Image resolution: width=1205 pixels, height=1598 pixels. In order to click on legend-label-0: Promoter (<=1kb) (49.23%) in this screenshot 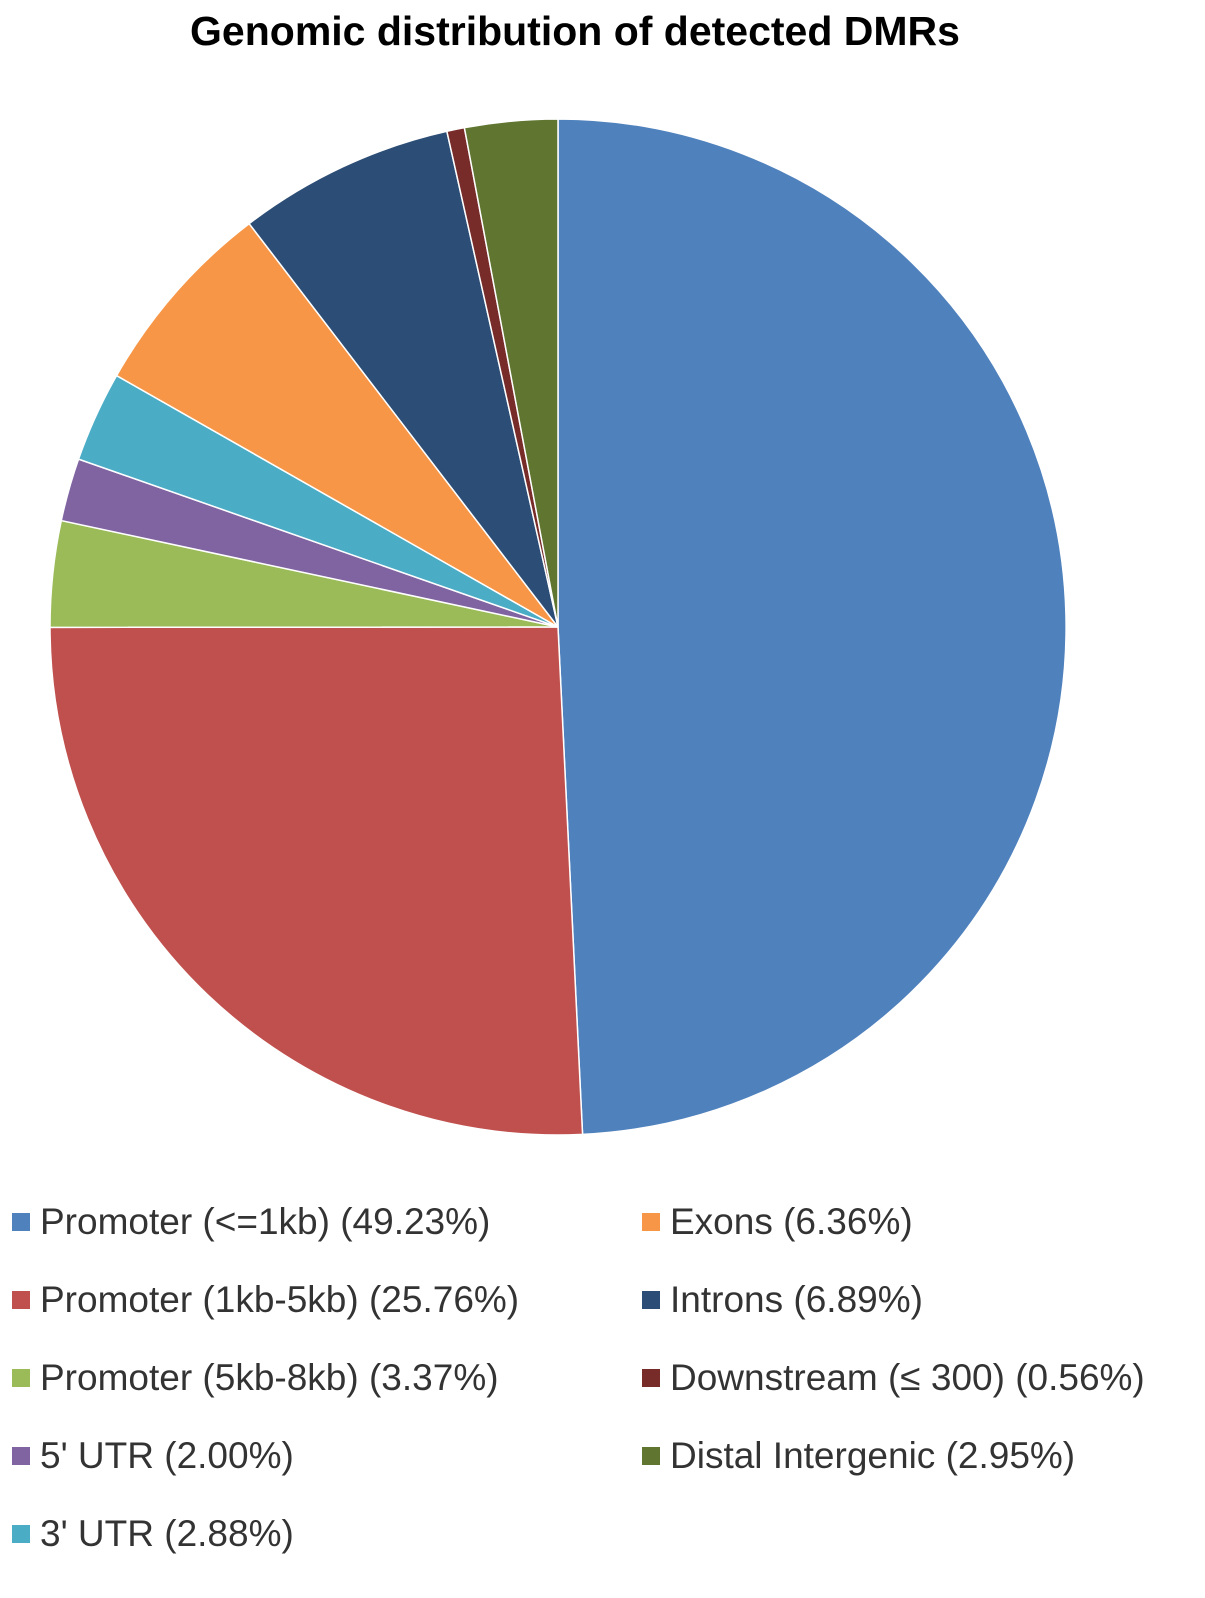, I will do `click(265, 1221)`.